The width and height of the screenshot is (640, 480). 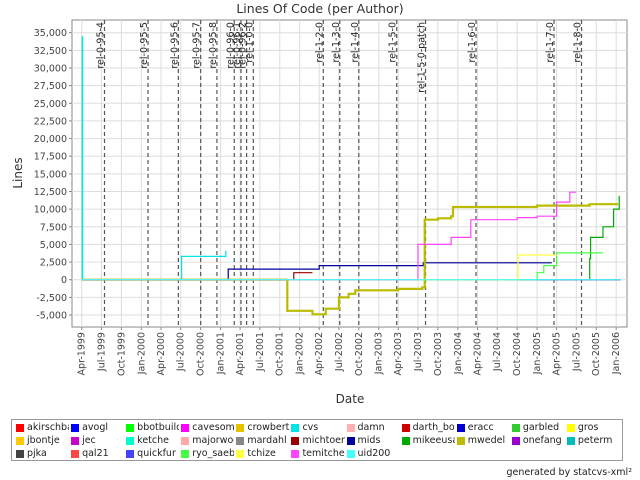 What do you see at coordinates (53, 227) in the screenshot?
I see `y-tick-label: 7,500` at bounding box center [53, 227].